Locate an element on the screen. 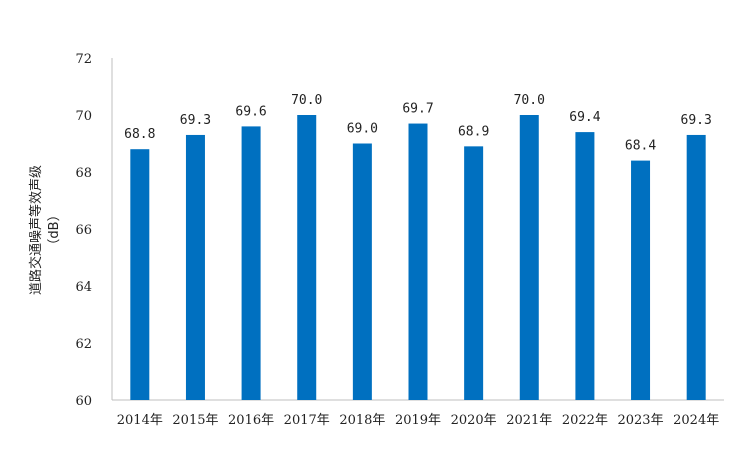 The image size is (750, 450). x-tick-label: 2019年 is located at coordinates (418, 420).